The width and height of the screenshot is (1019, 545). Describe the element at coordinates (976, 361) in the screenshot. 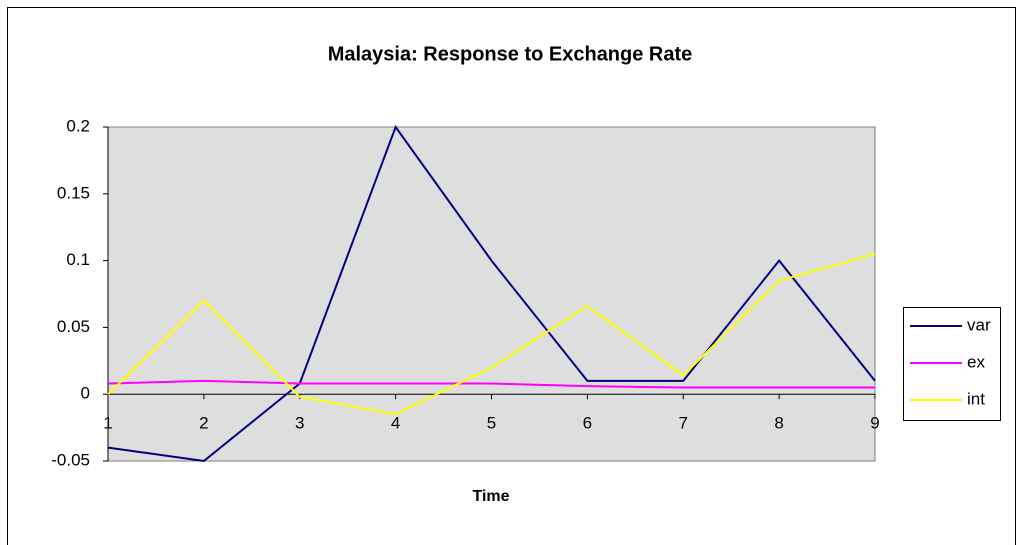

I see `legend-label: ex` at that location.